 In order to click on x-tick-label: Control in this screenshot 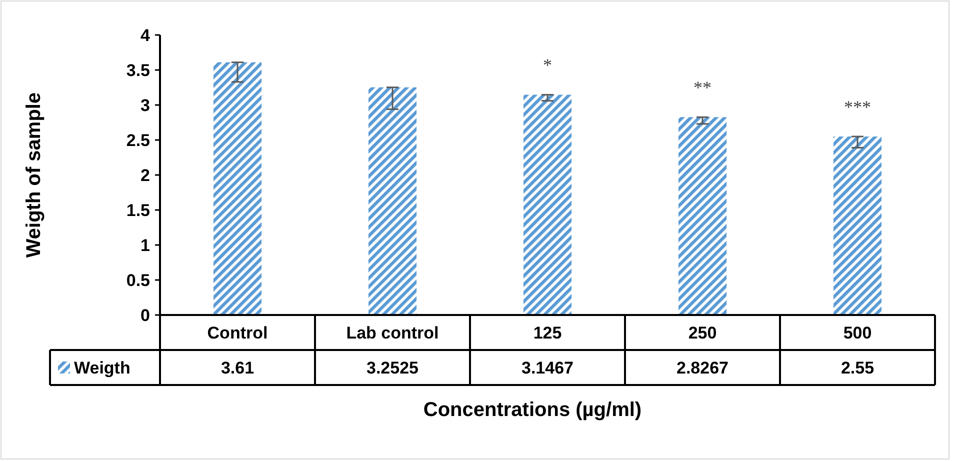, I will do `click(237, 332)`.